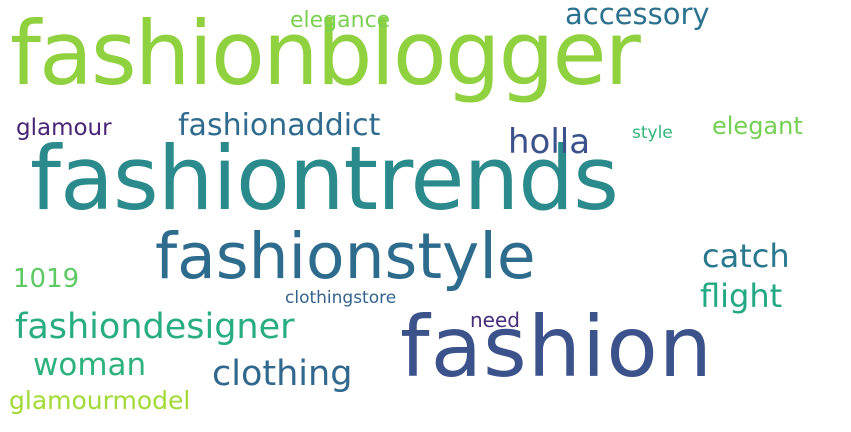 This screenshot has width=851, height=432. Describe the element at coordinates (100, 400) in the screenshot. I see `word-glamourmodel: glamourmodel` at that location.